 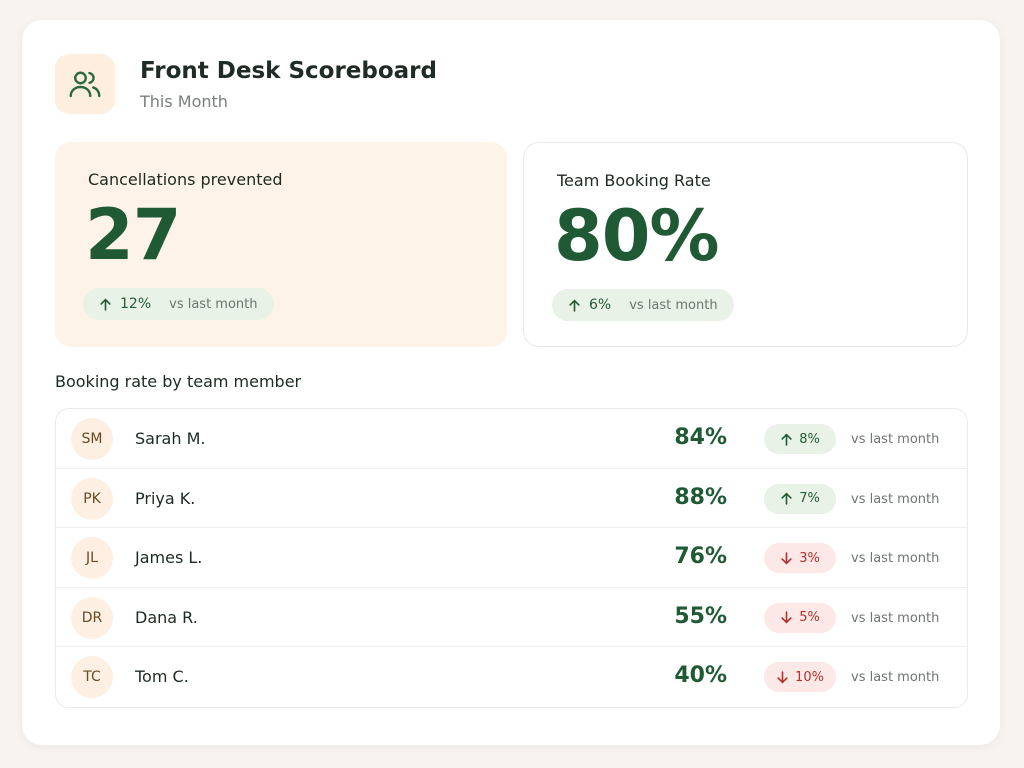 I want to click on kpi-value: 80%, so click(x=637, y=236).